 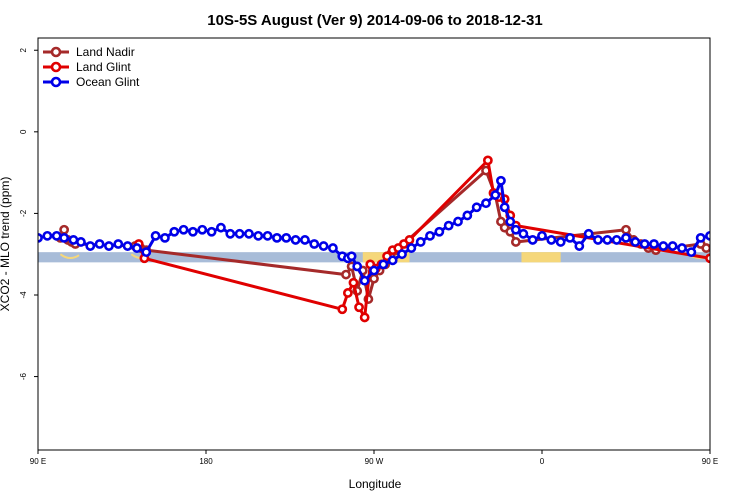 I want to click on y-axis: 2 0 -2 -4 -6, so click(x=28, y=213).